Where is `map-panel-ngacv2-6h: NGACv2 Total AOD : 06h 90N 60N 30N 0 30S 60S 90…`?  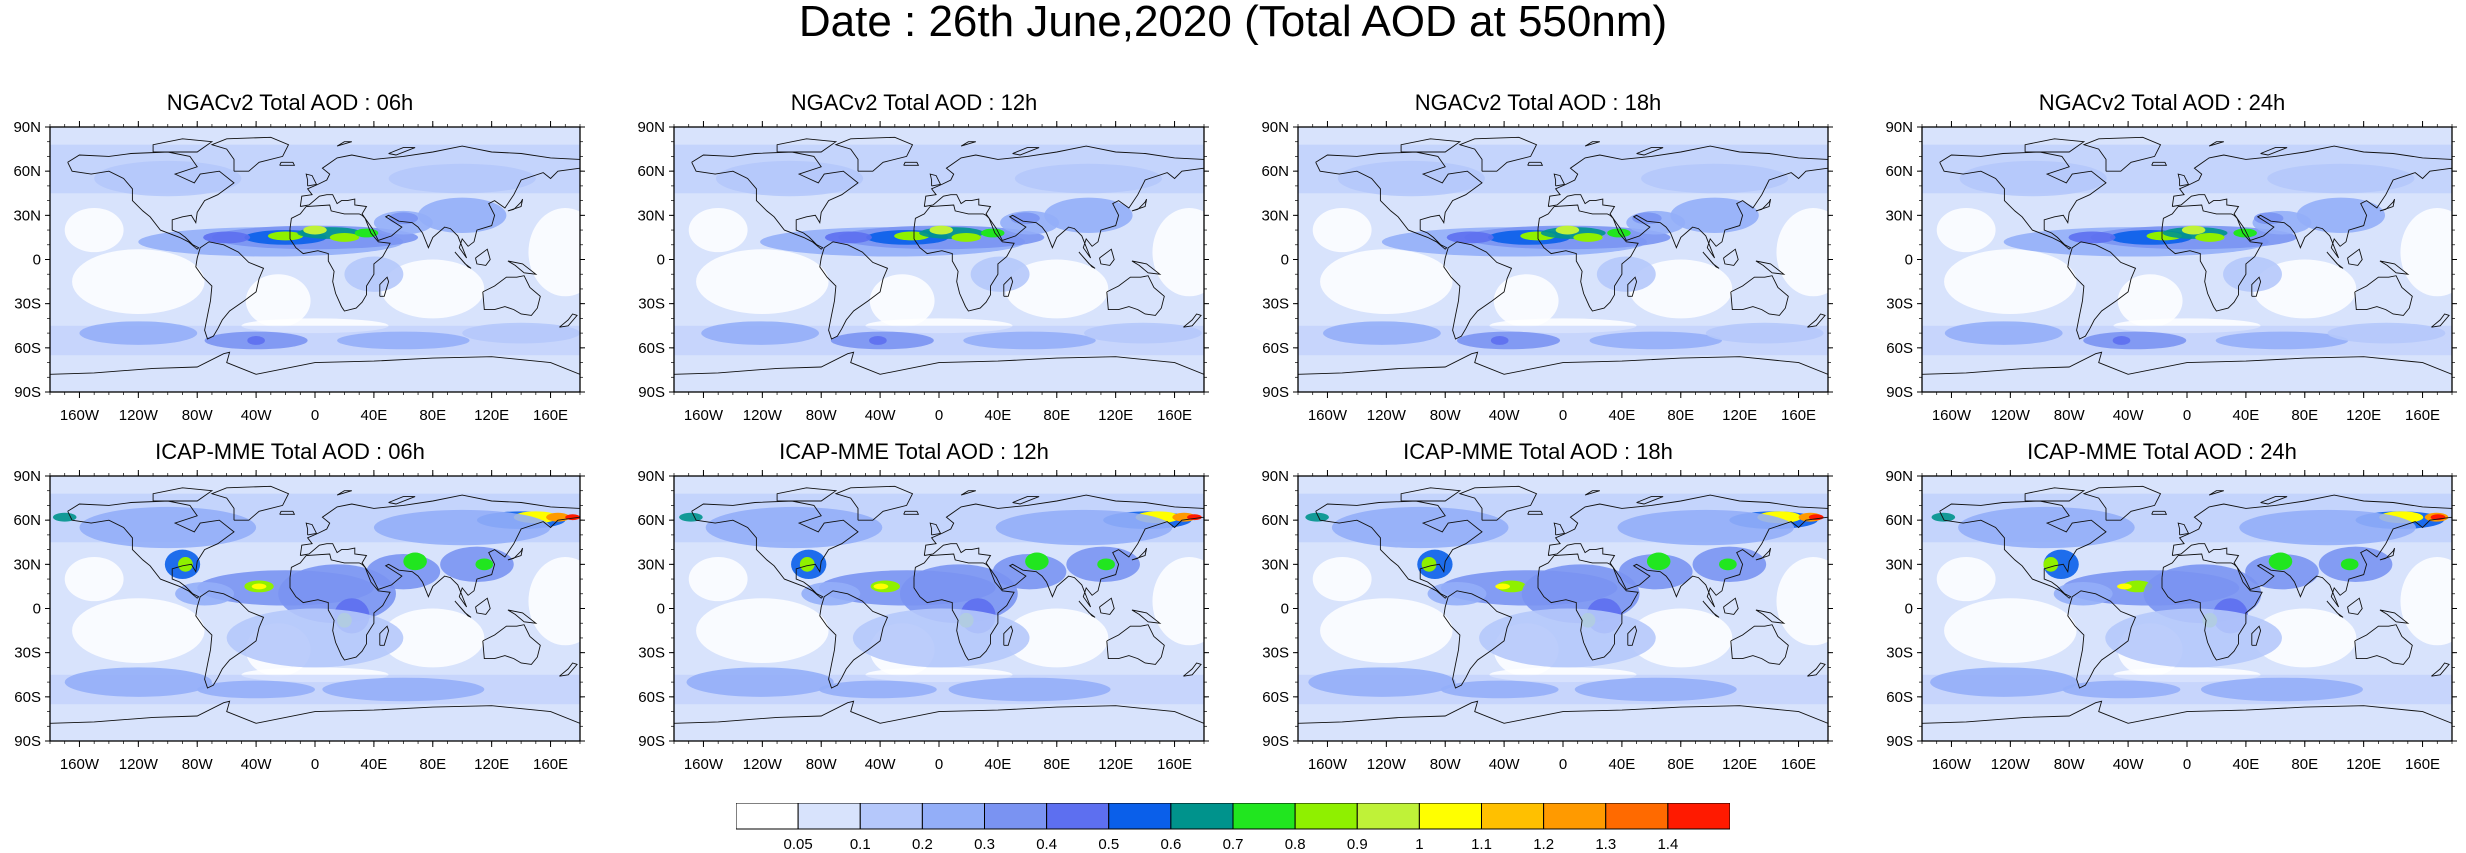
map-panel-ngacv2-6h: NGACv2 Total AOD : 06h 90N 60N 30N 0 30S 60S 90… is located at coordinates (292, 258).